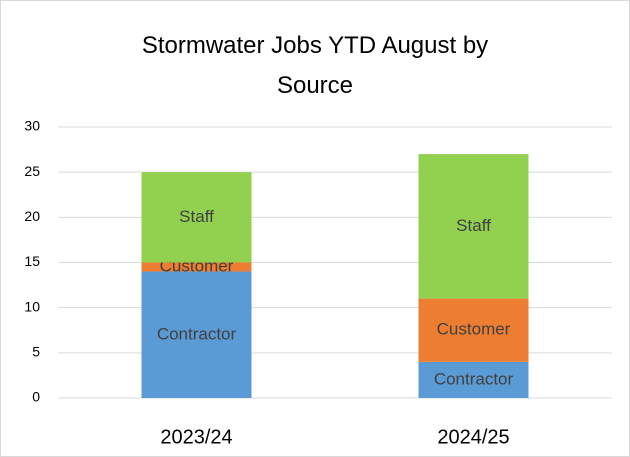 Image resolution: width=630 pixels, height=457 pixels. What do you see at coordinates (32, 126) in the screenshot?
I see `y-tick-label: 30` at bounding box center [32, 126].